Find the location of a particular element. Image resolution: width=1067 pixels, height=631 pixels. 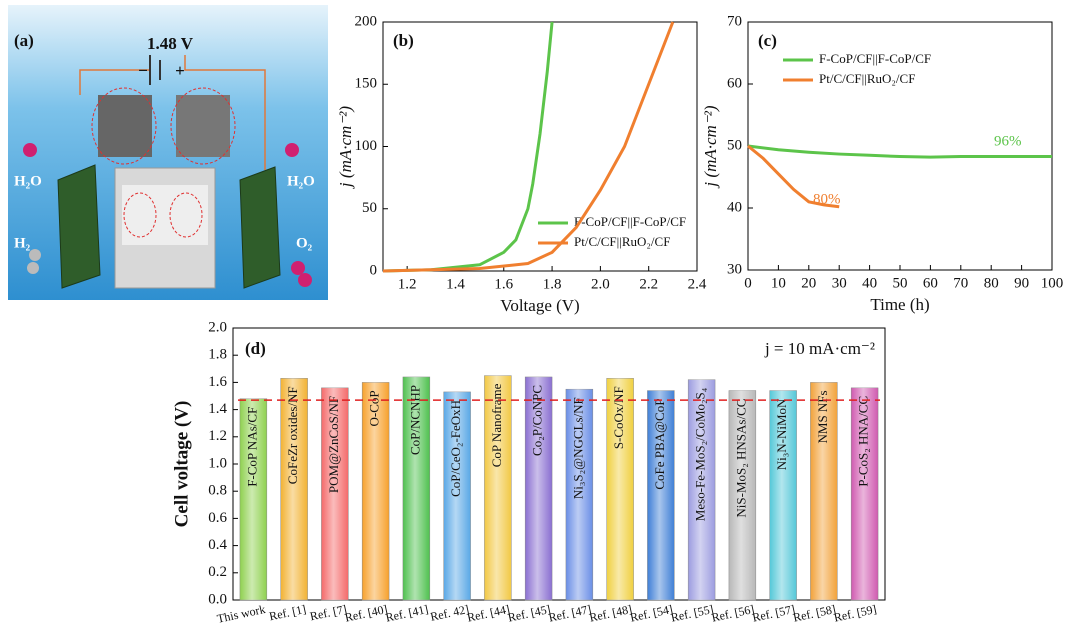

x-tick-label: Ref. [56] is located at coordinates (732, 613).